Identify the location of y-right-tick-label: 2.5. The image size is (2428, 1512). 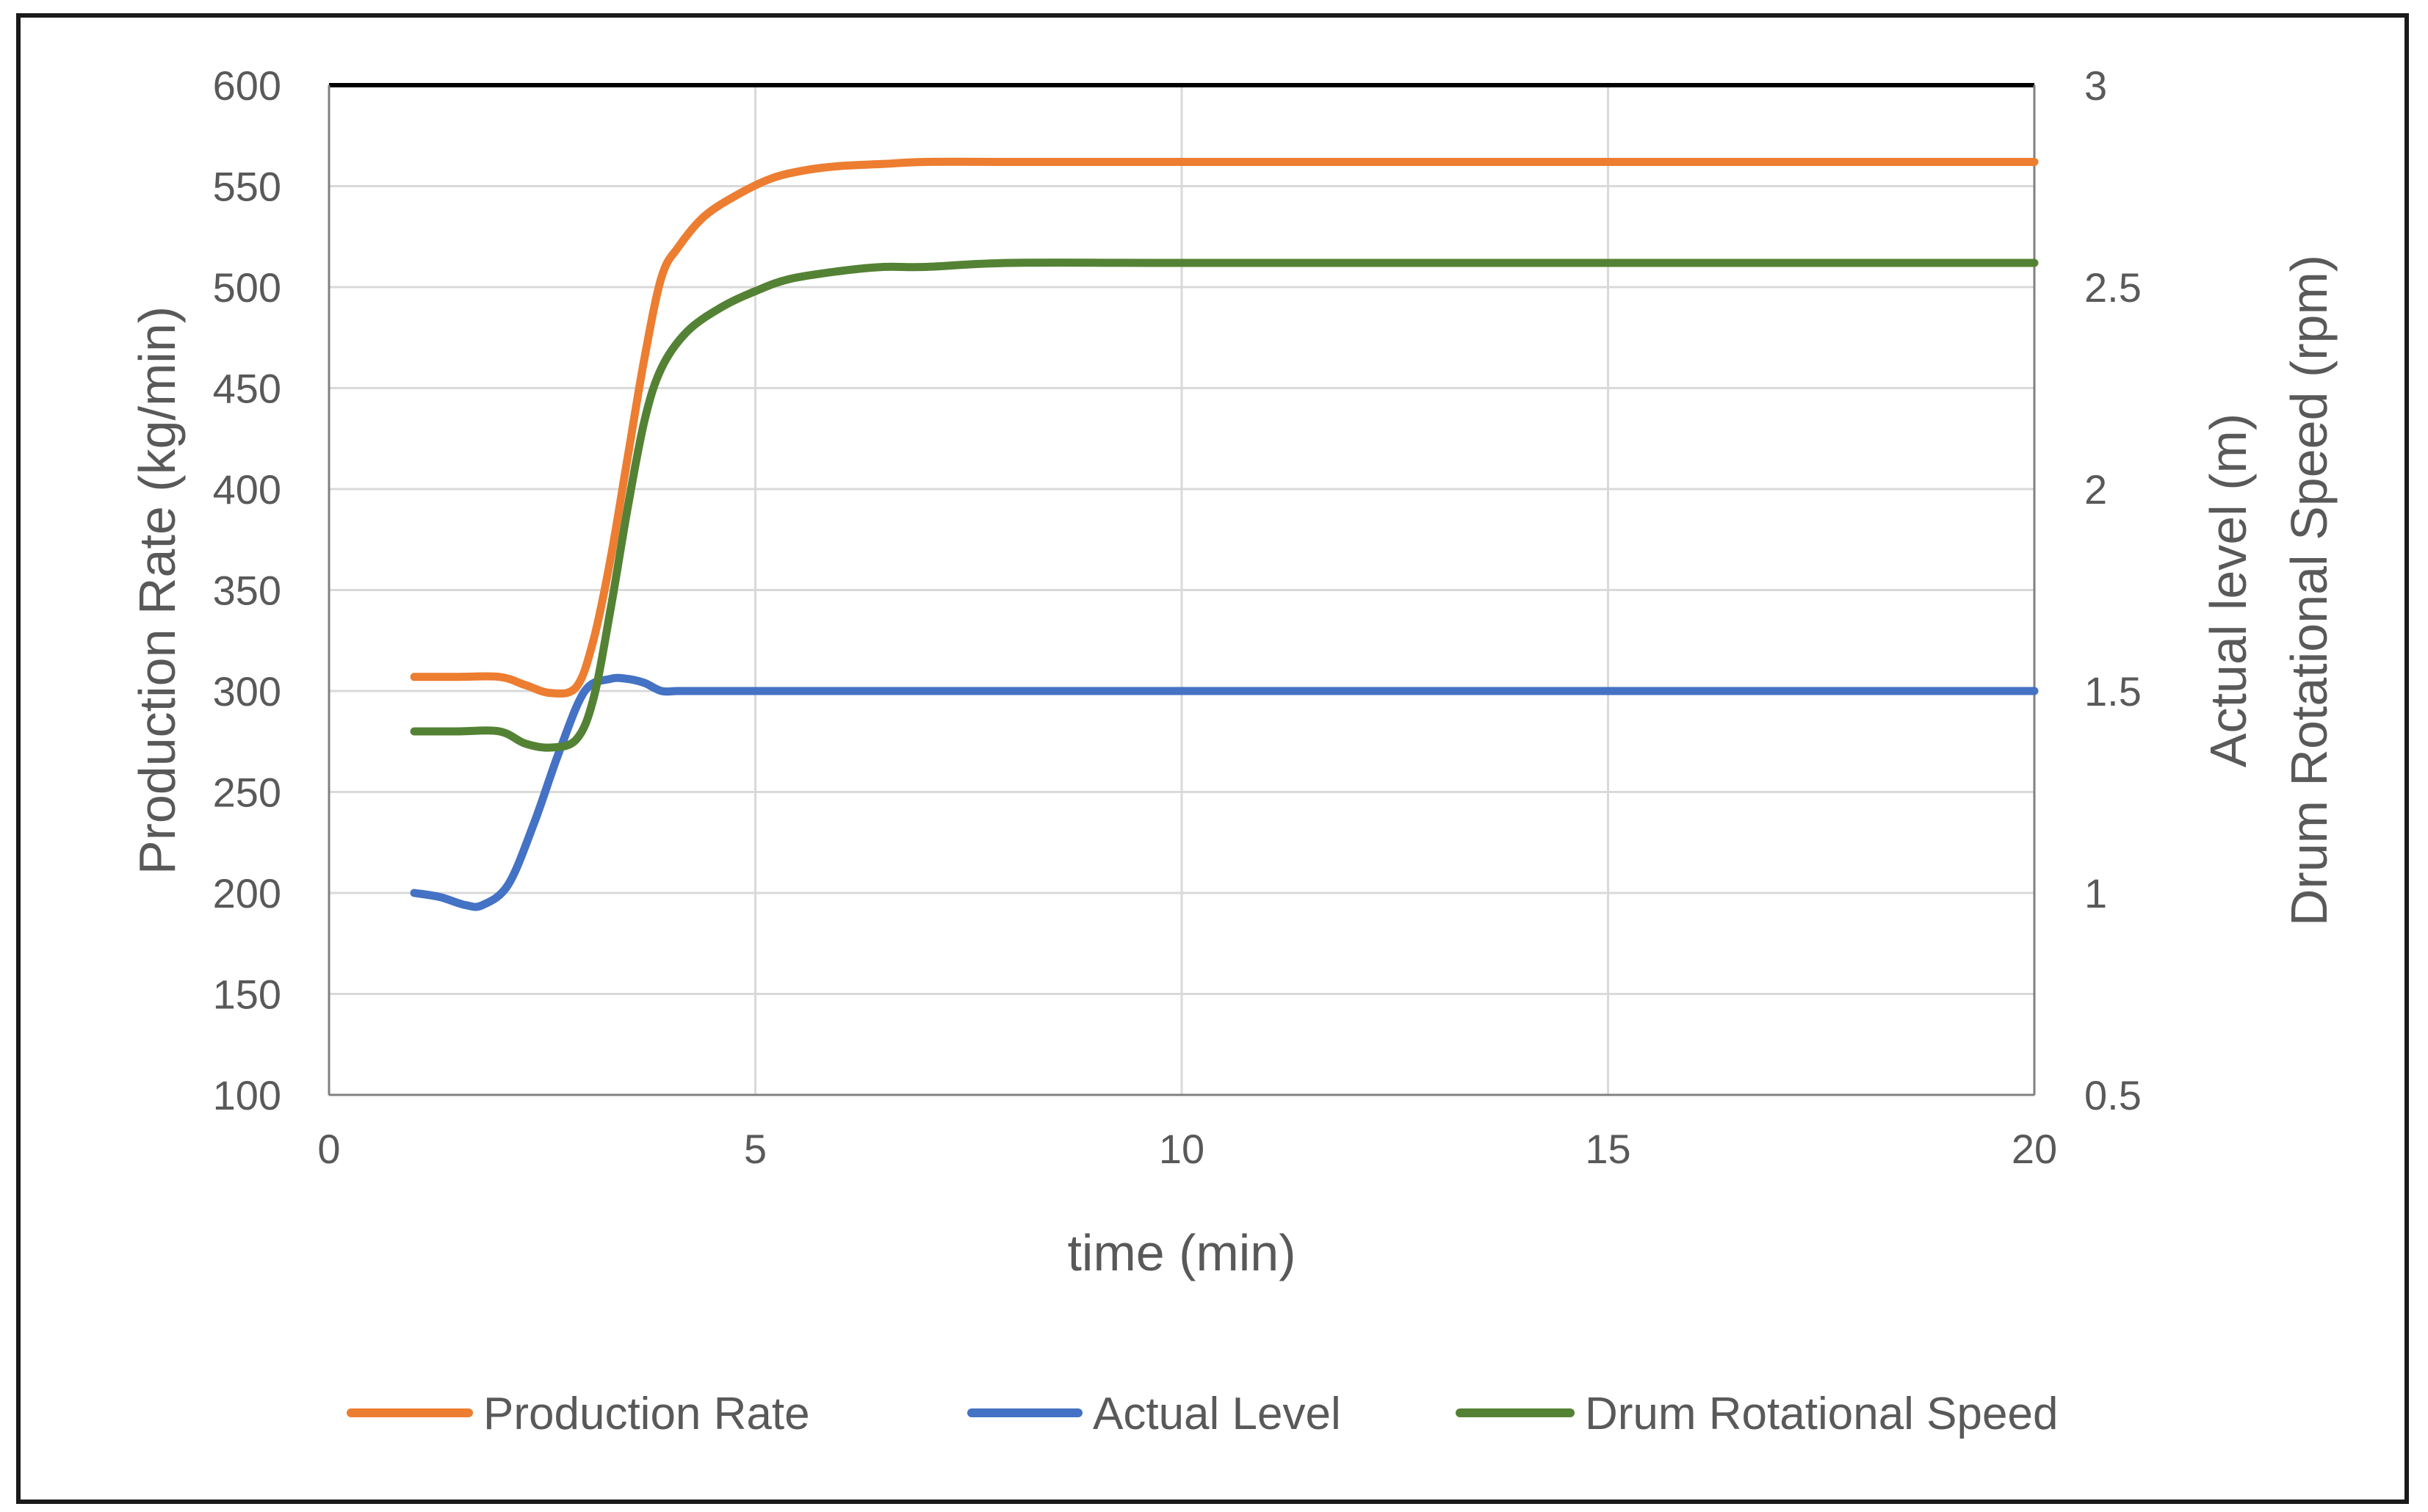
(2113, 287).